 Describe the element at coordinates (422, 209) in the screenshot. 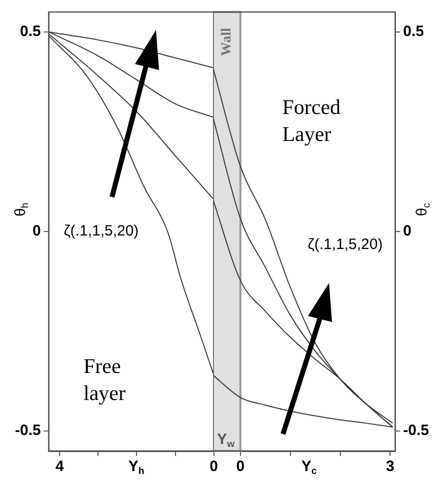

I see `y2-axis-title: θc` at that location.